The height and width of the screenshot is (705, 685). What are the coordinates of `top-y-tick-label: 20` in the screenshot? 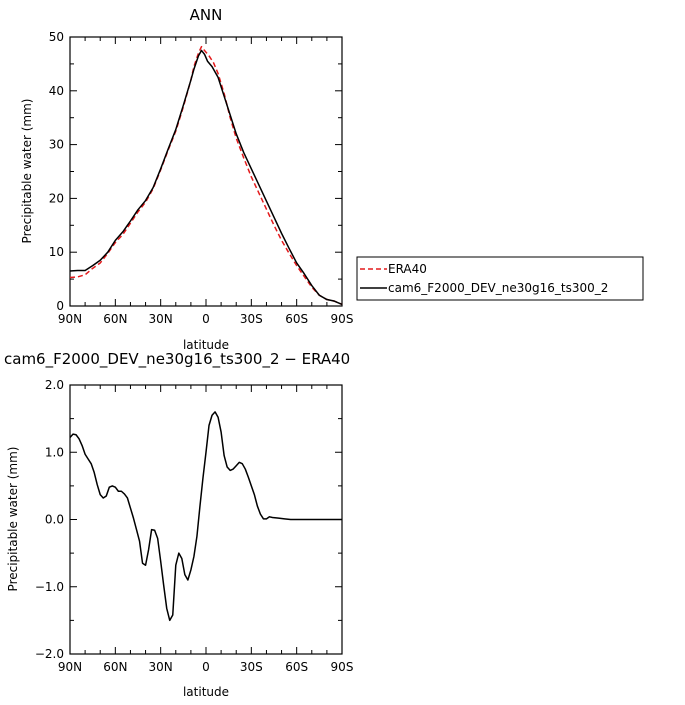 It's located at (56, 198).